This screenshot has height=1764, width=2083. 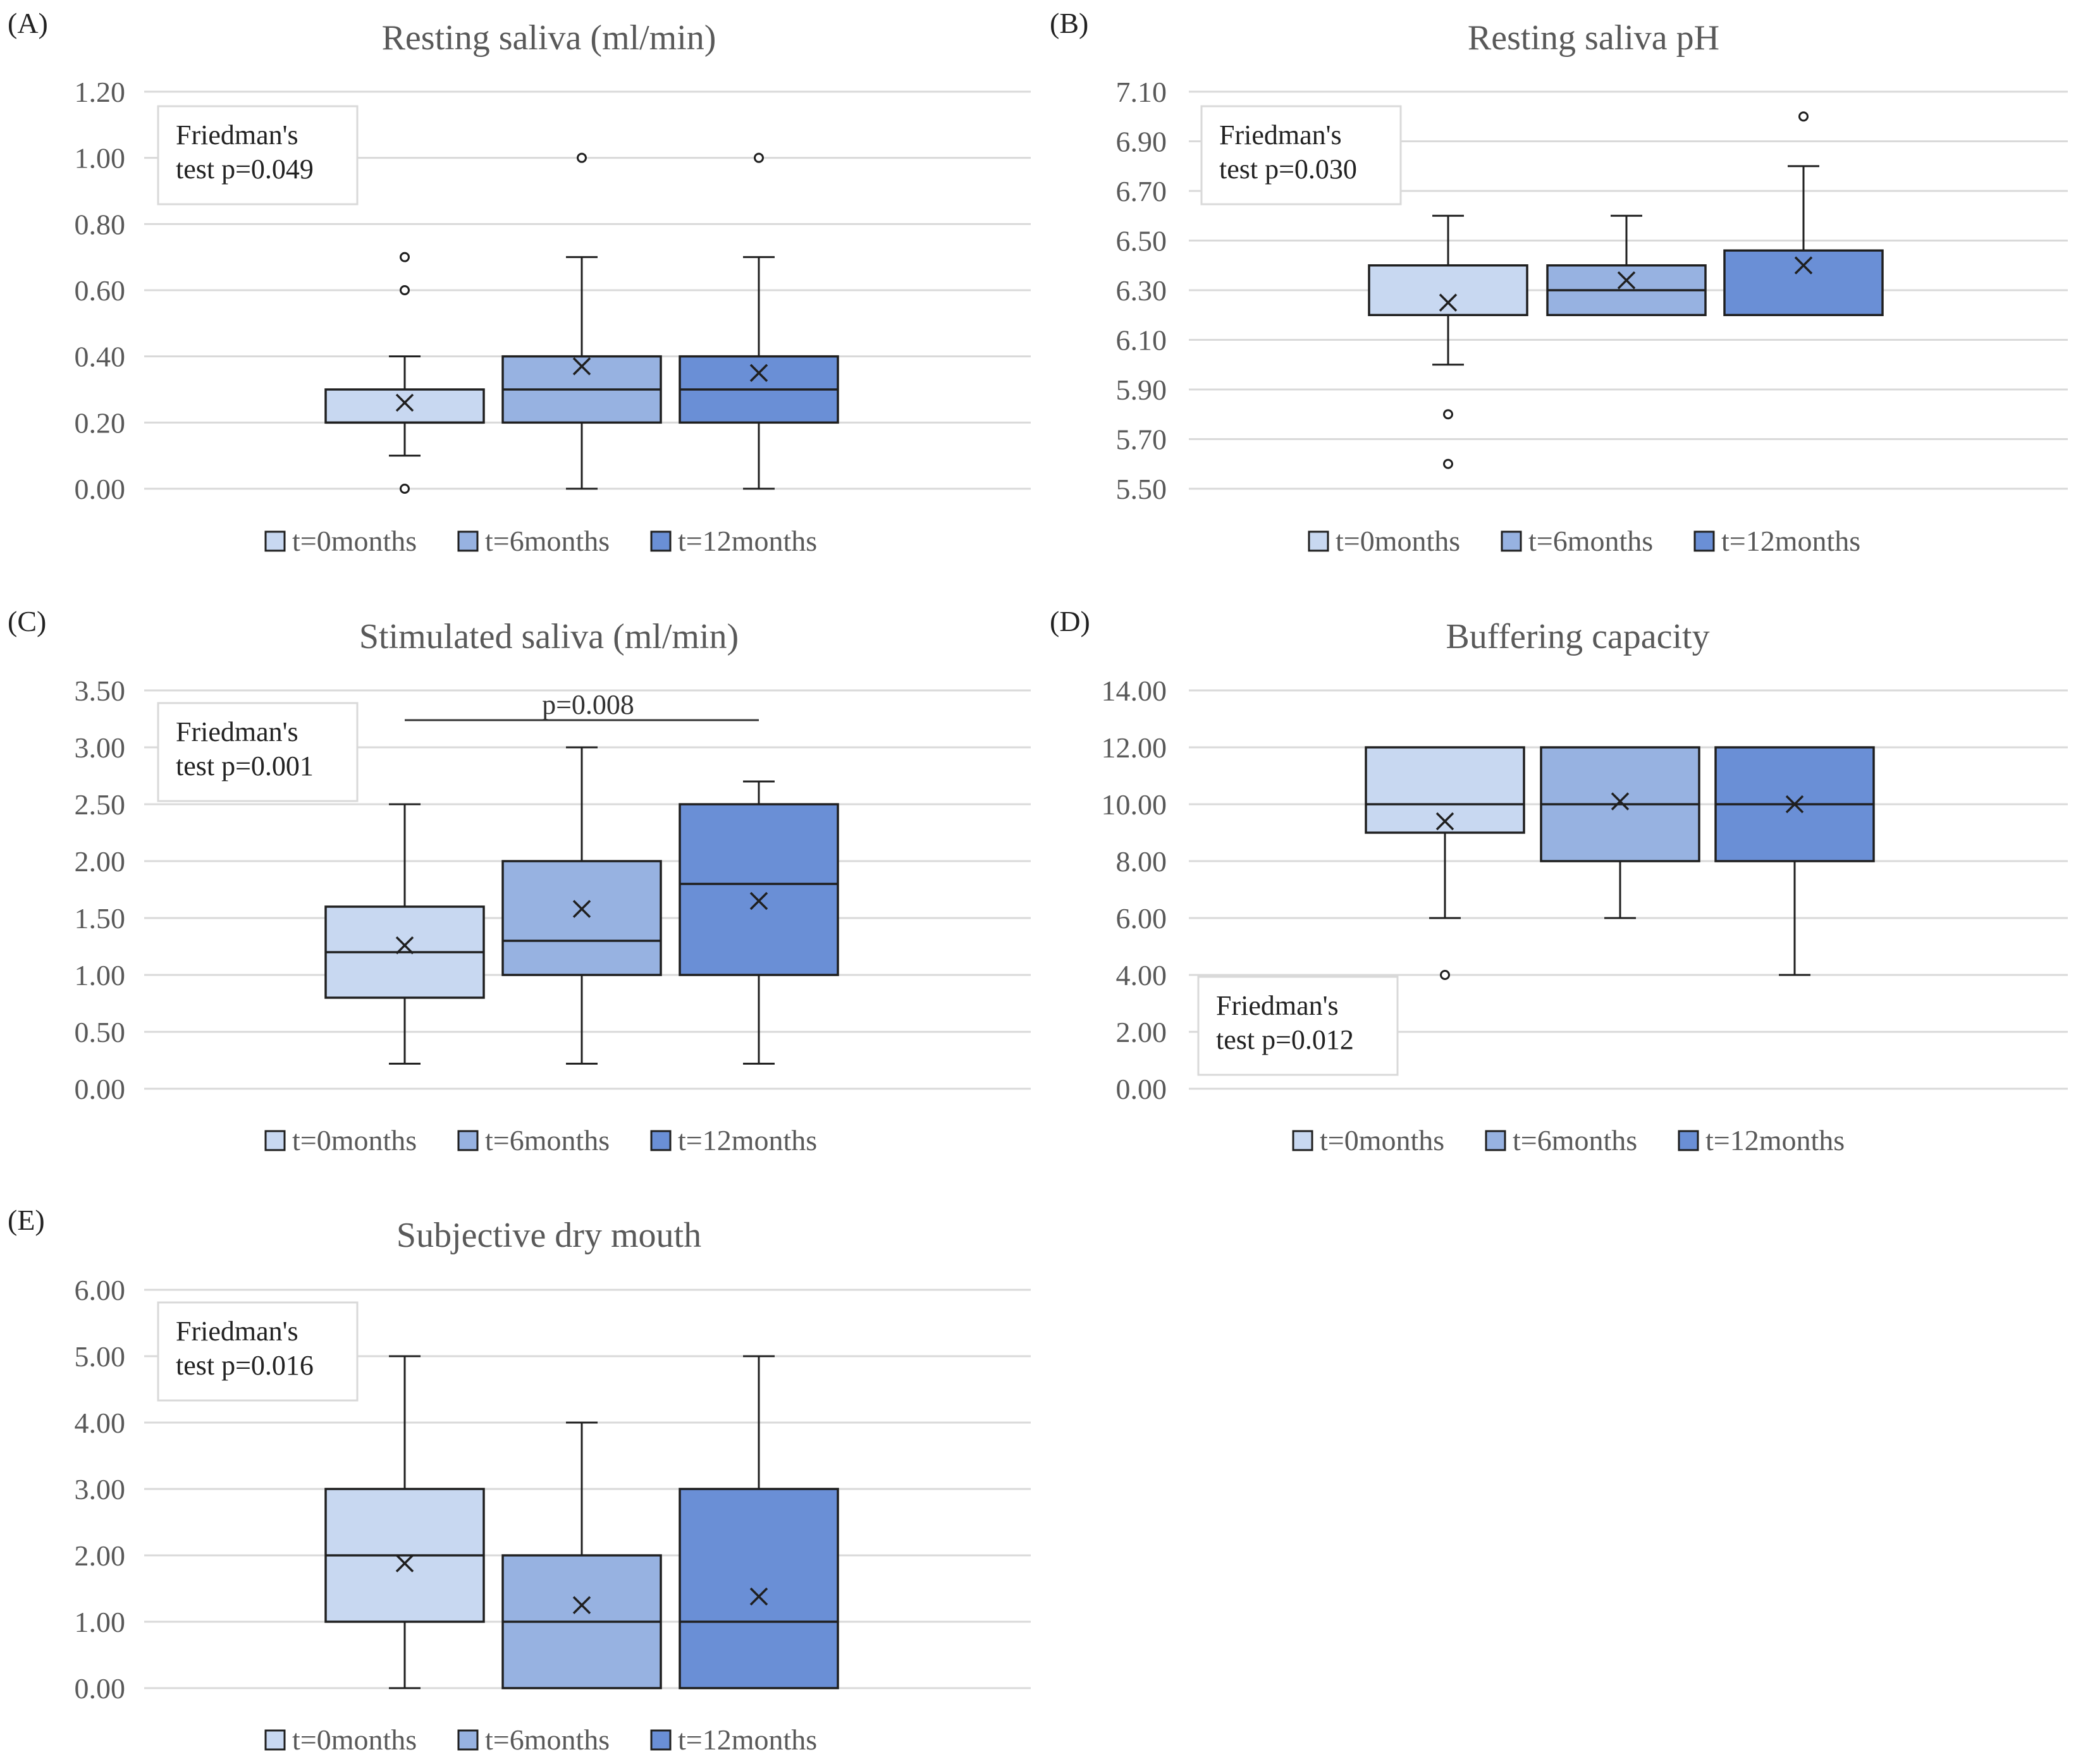 What do you see at coordinates (1069, 23) in the screenshot?
I see `panel-label: (B)` at bounding box center [1069, 23].